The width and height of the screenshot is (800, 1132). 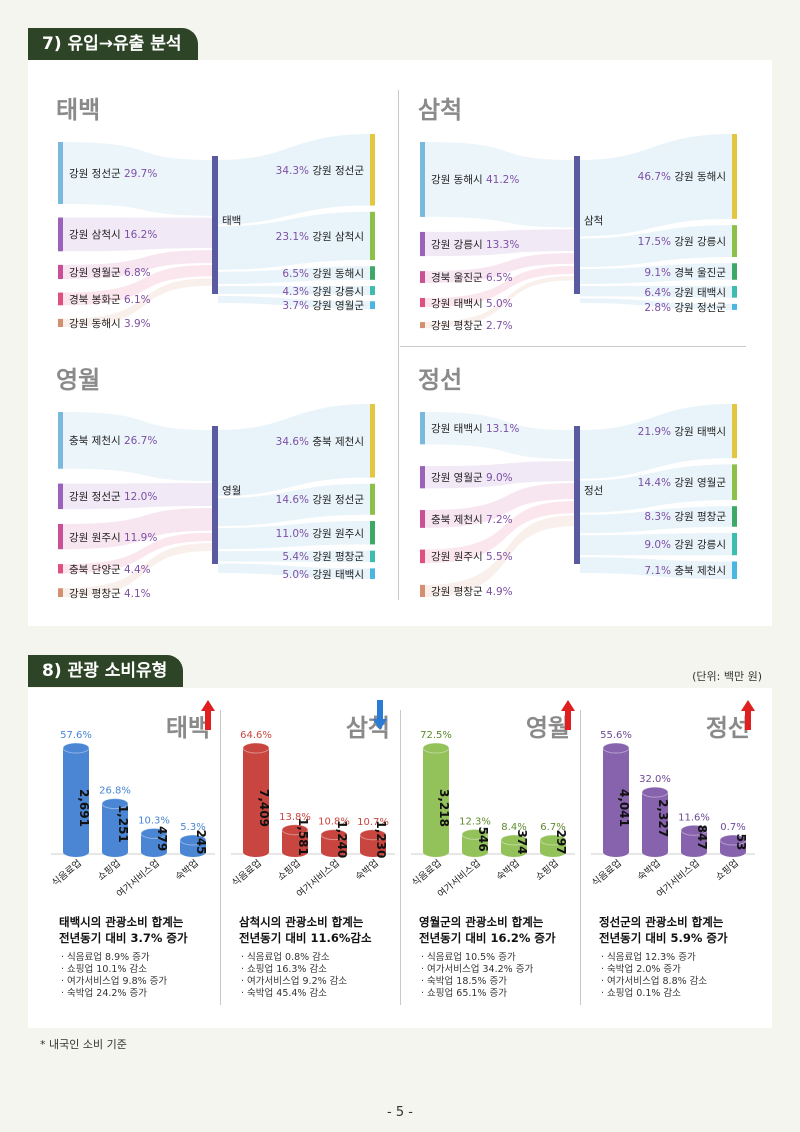 What do you see at coordinates (436, 735) in the screenshot?
I see `share-label: 72.5%` at bounding box center [436, 735].